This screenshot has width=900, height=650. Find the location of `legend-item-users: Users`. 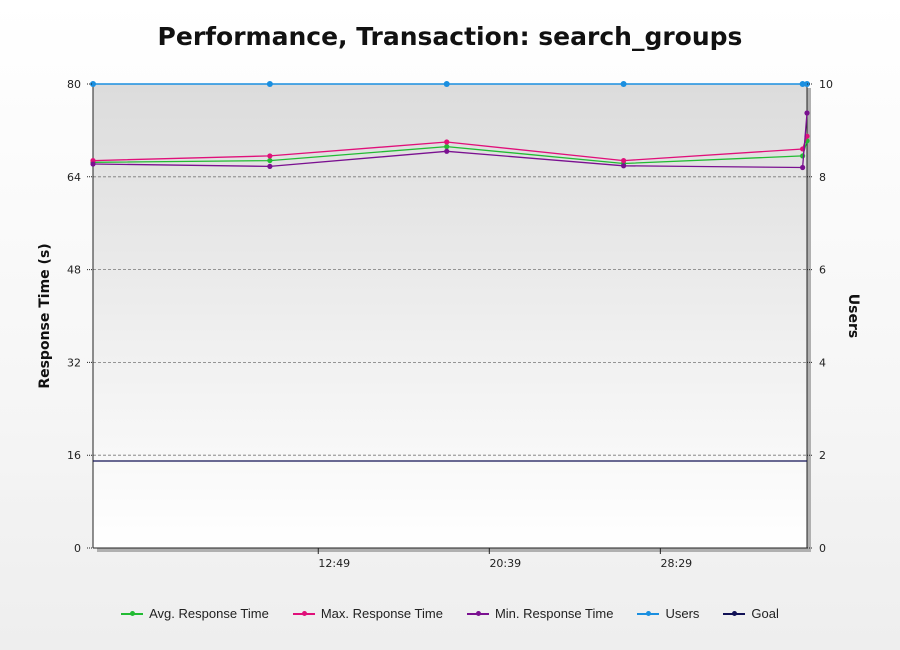

legend-item-users: Users is located at coordinates (668, 613).